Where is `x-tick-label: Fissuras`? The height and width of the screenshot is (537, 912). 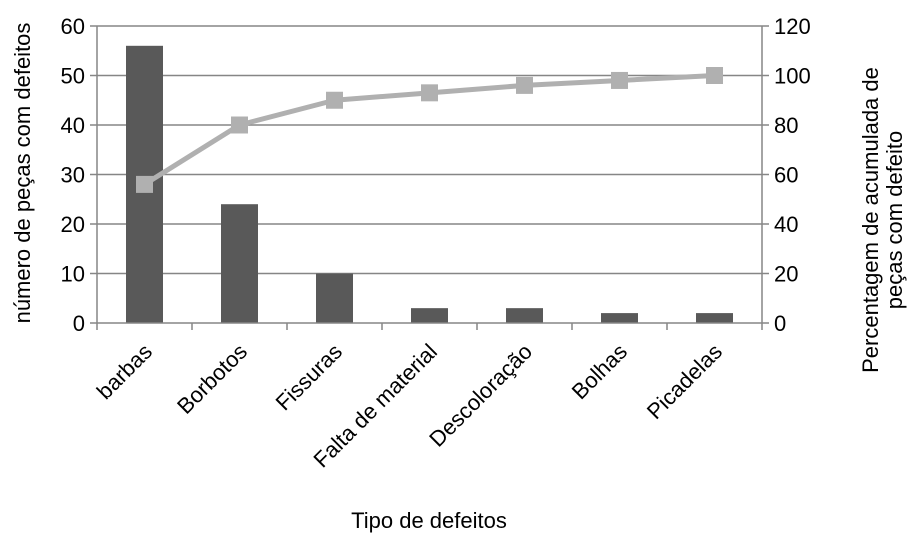
x-tick-label: Fissuras is located at coordinates (309, 377).